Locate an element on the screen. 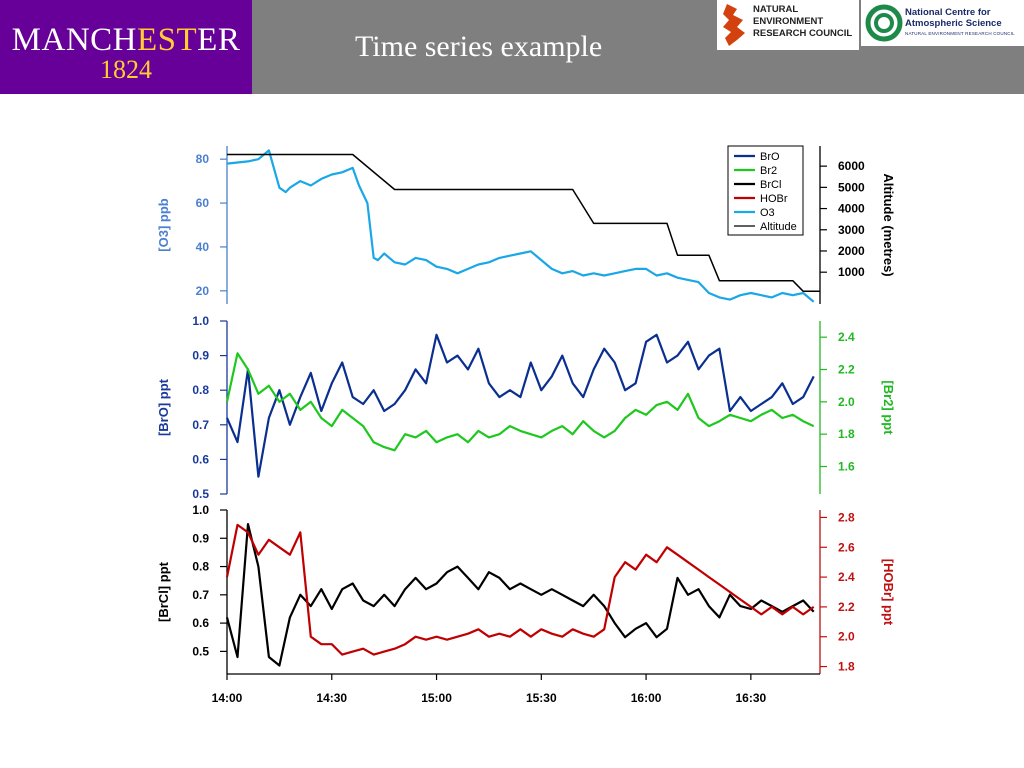  right-tick-label: 3000 is located at coordinates (851, 230).